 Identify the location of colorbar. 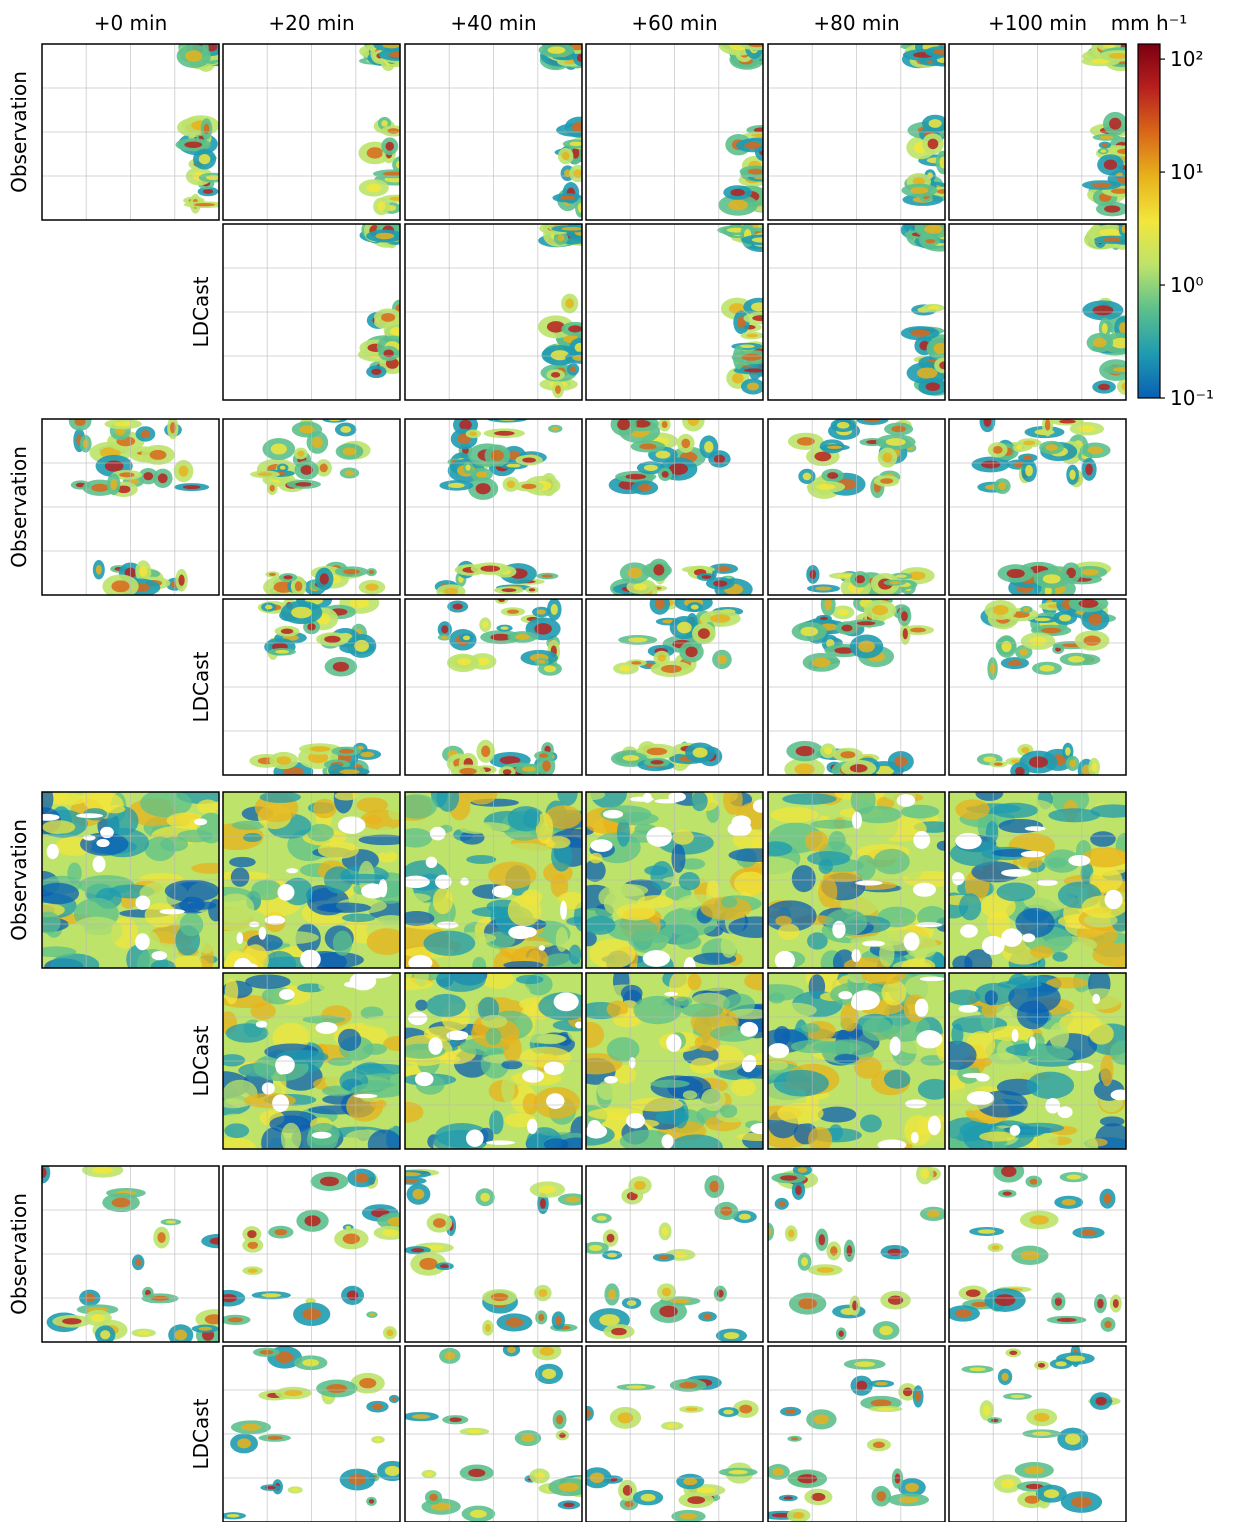
(1149, 221).